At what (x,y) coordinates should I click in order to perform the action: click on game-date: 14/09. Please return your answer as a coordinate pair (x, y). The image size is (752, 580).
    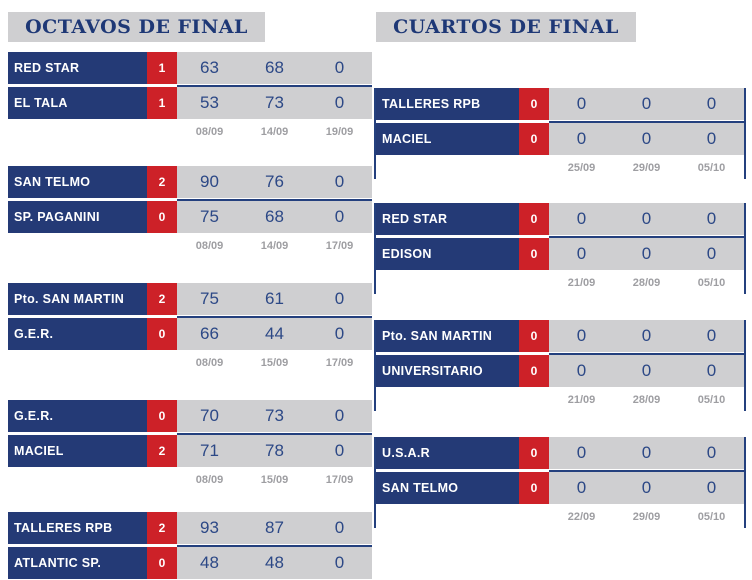
    Looking at the image, I should click on (274, 132).